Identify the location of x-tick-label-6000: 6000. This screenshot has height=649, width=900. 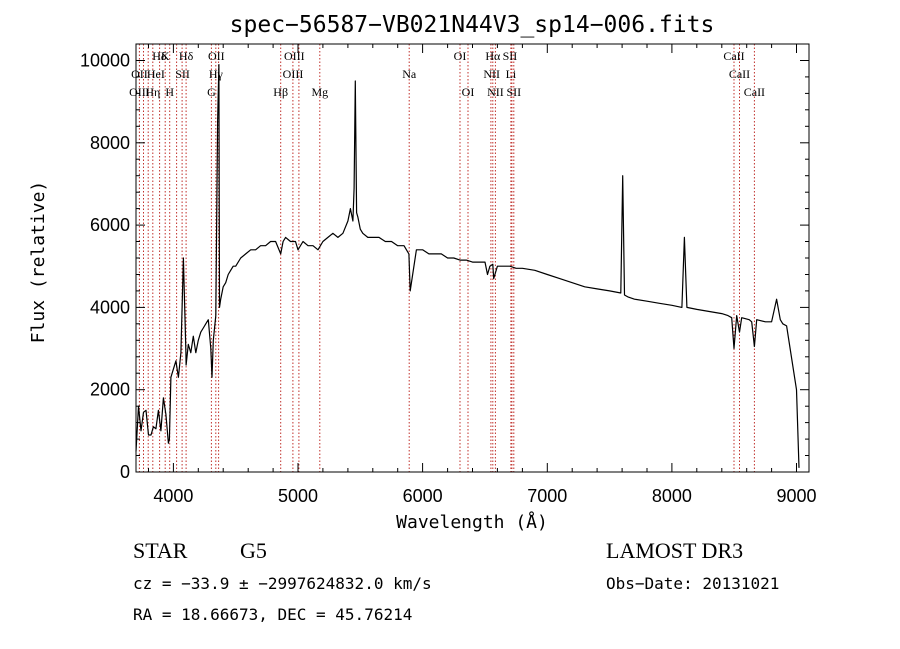
(423, 496).